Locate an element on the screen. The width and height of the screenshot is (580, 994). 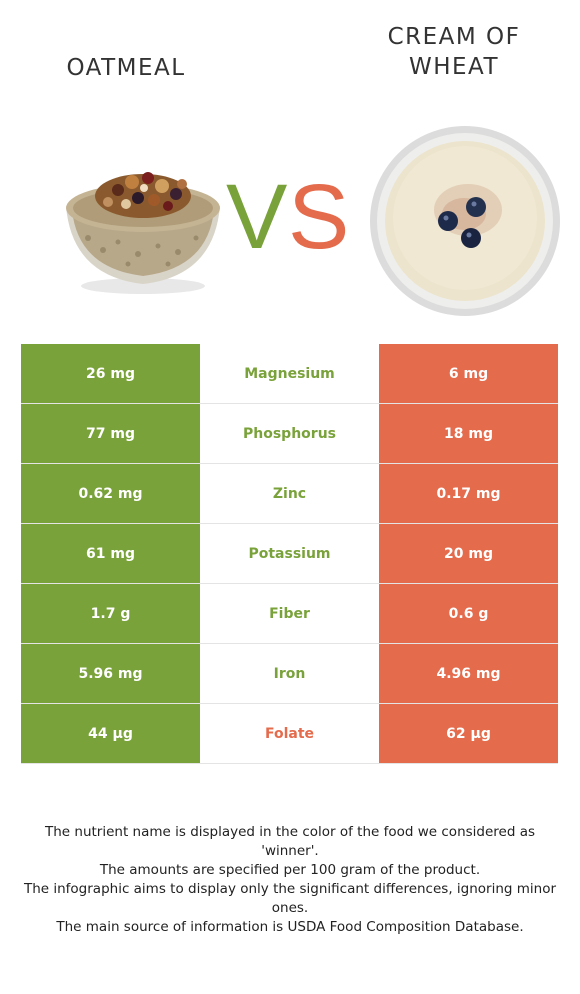
oatmeal-value: 44 µg is located at coordinates (110, 733).